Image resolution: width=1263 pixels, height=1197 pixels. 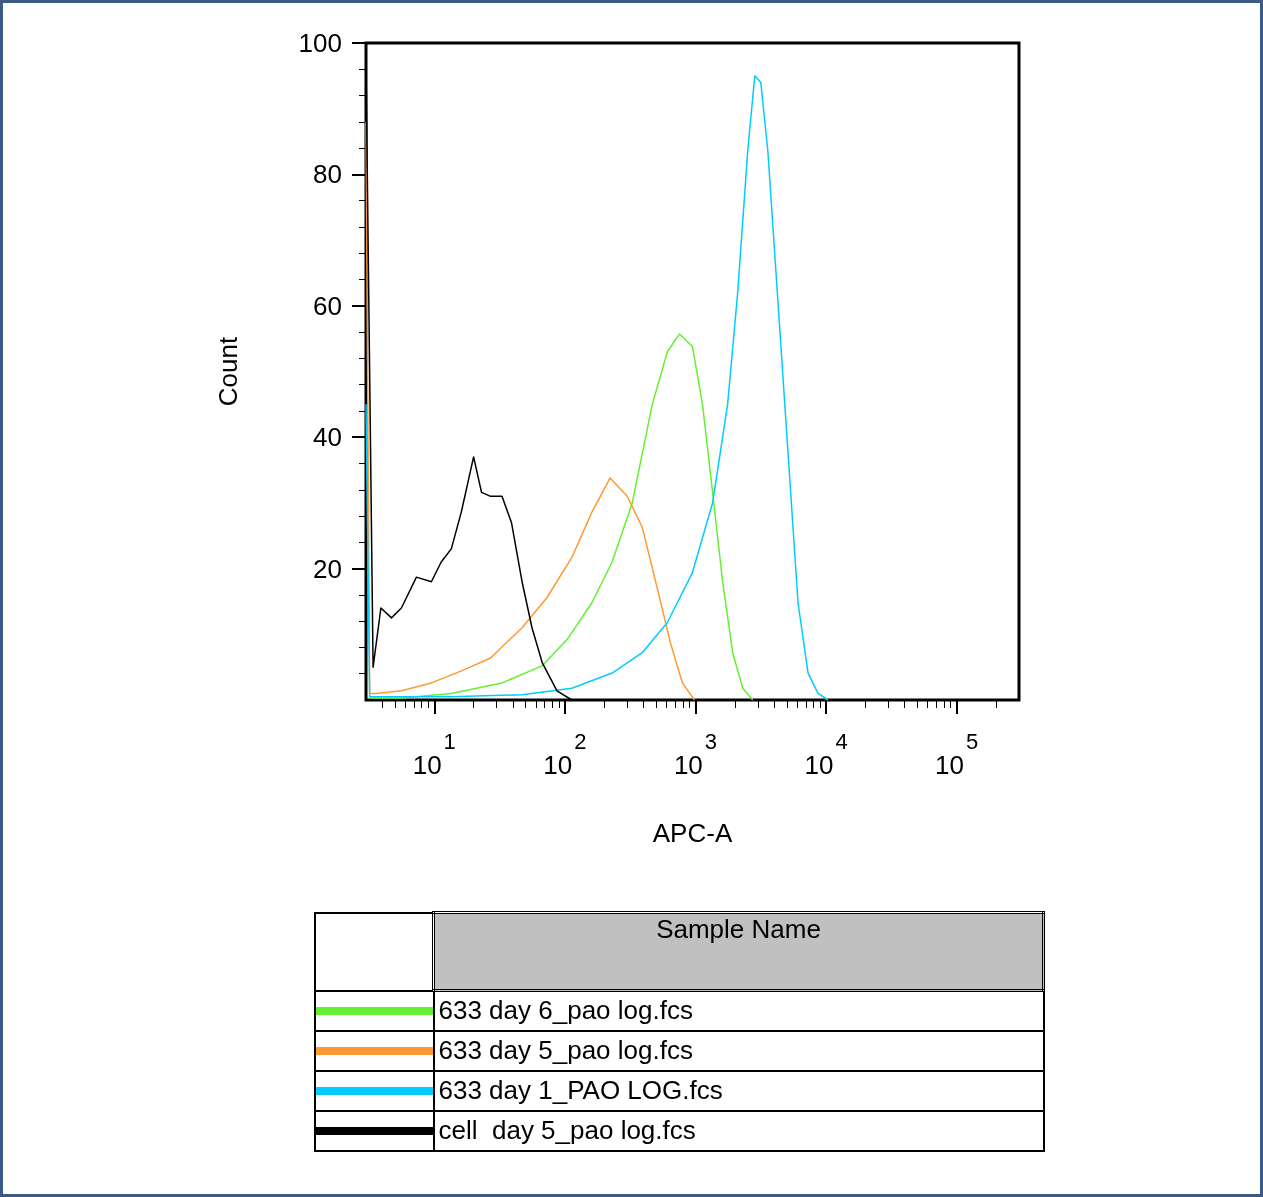 What do you see at coordinates (738, 1010) in the screenshot?
I see `legend-label: 633 day 6_pao log.fcs` at bounding box center [738, 1010].